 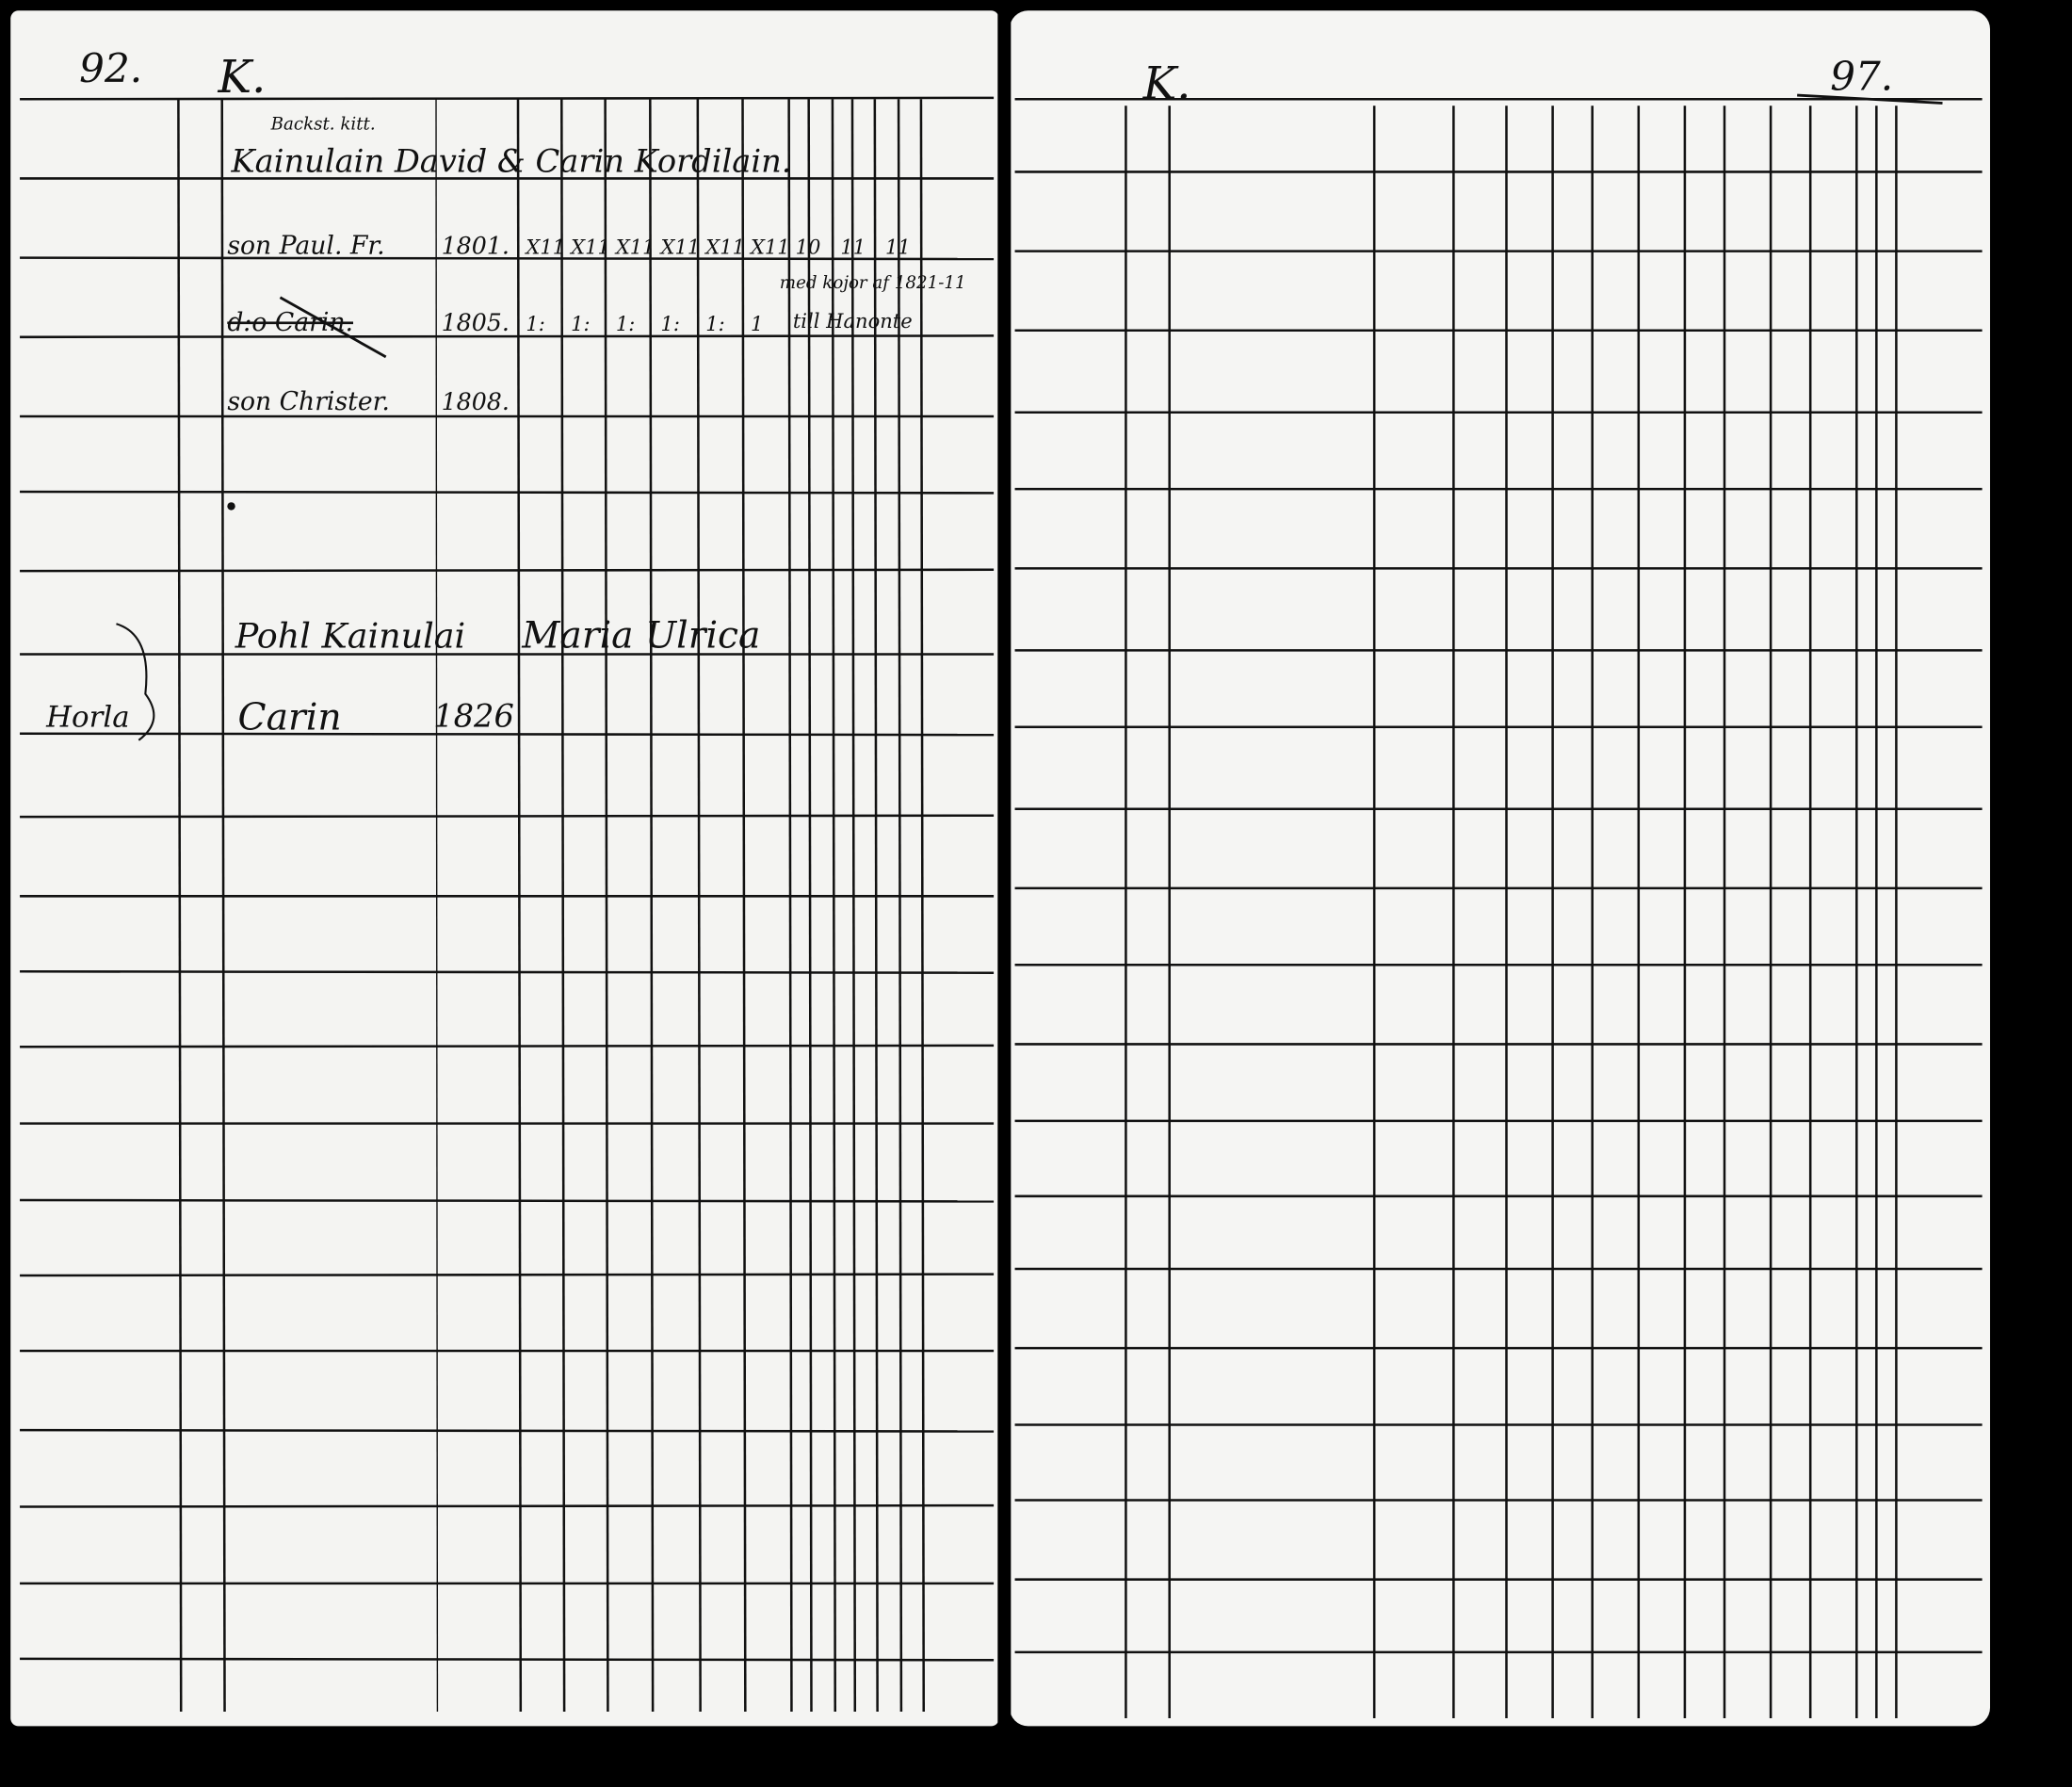 I want to click on entry-name: d:o Carin., so click(x=290, y=322).